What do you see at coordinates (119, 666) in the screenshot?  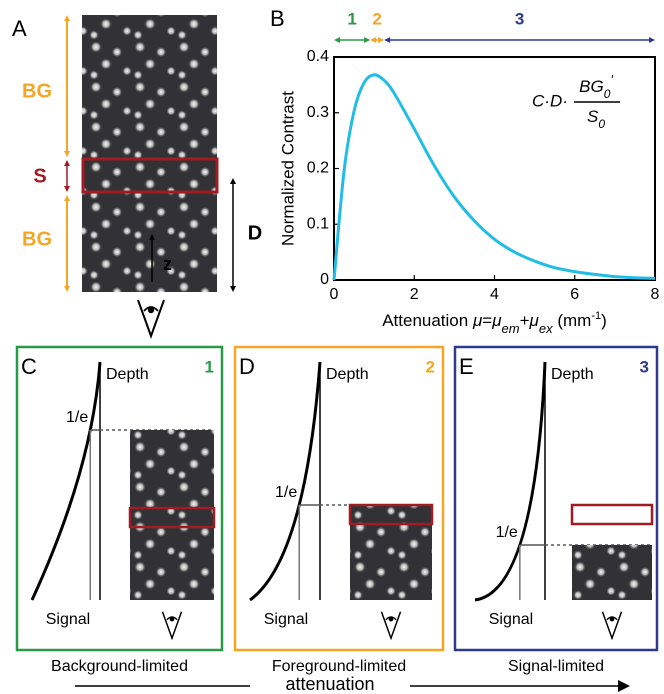 I see `panel-caption: Background-limited` at bounding box center [119, 666].